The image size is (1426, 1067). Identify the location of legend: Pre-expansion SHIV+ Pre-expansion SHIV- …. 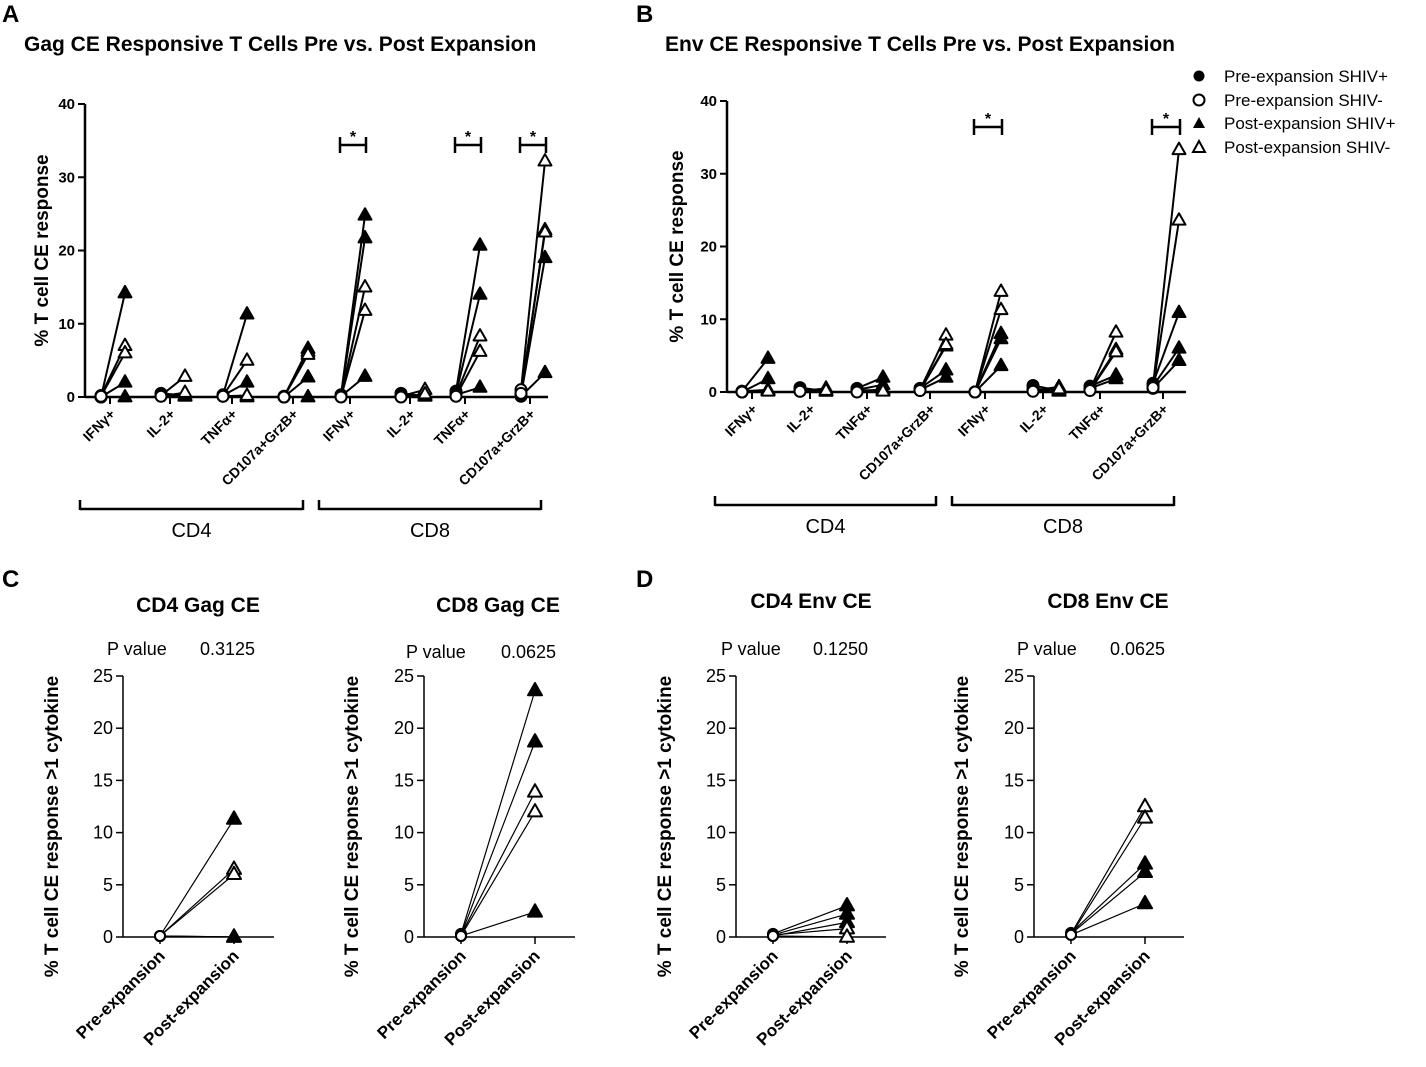
(1293, 112).